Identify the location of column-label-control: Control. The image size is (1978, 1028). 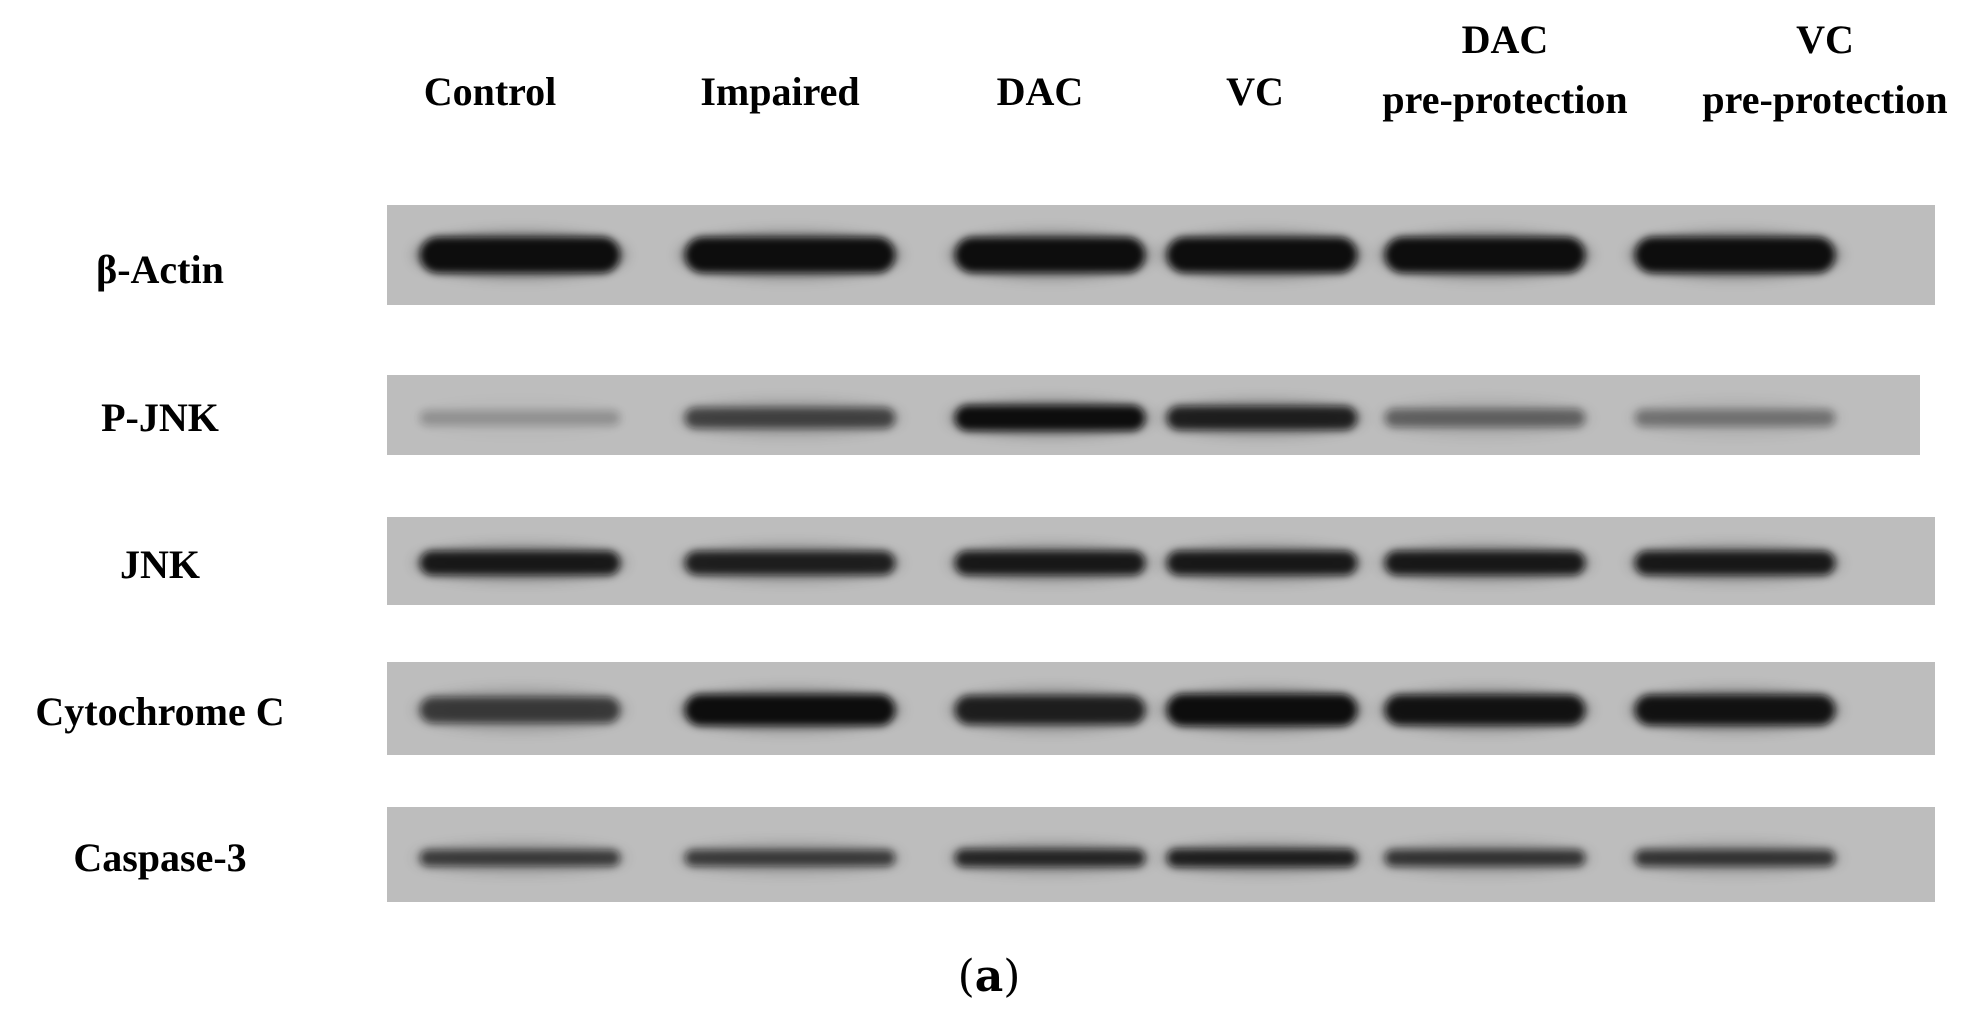
(490, 92).